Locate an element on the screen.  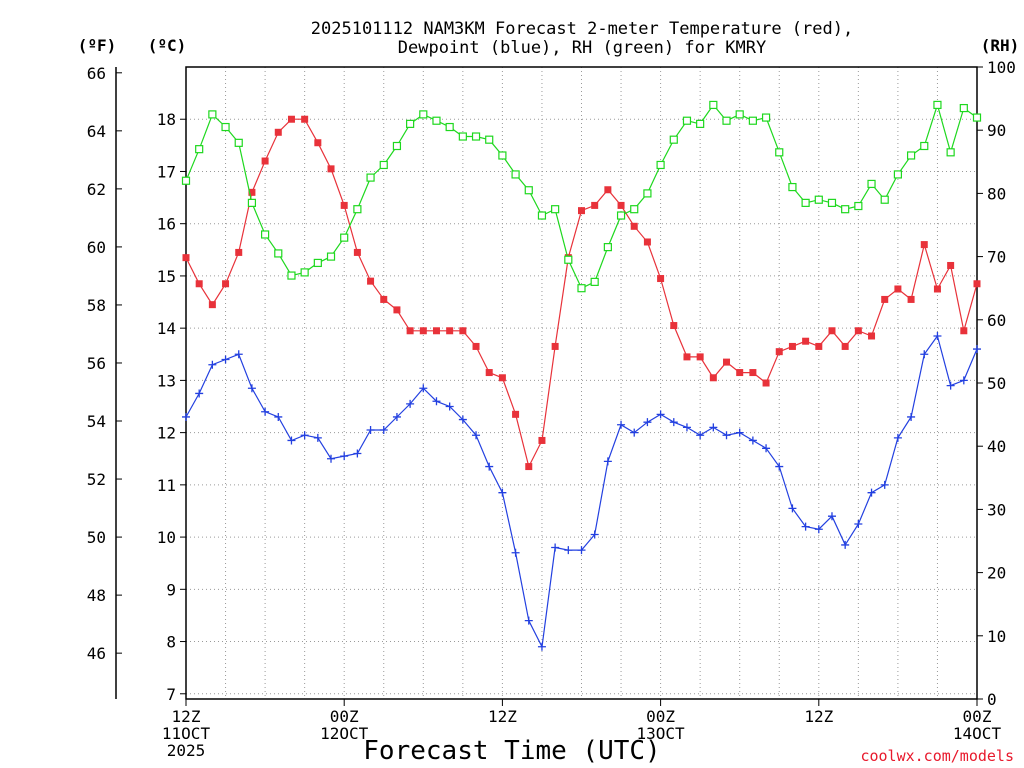
x-tick-label: 2025 is located at coordinates (186, 750).